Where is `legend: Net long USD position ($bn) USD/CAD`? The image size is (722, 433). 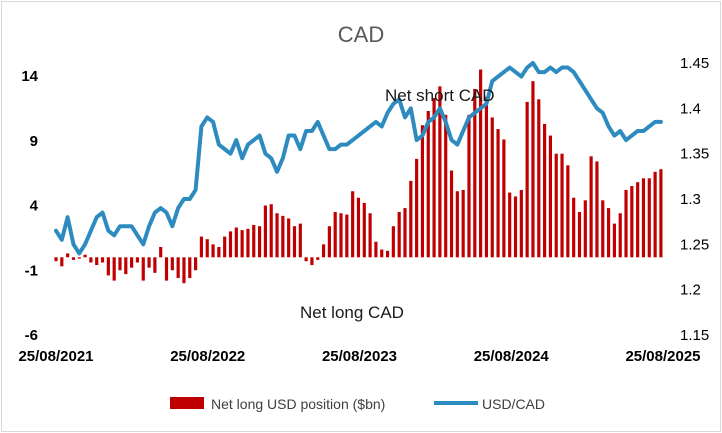 legend: Net long USD position ($bn) USD/CAD is located at coordinates (357, 404).